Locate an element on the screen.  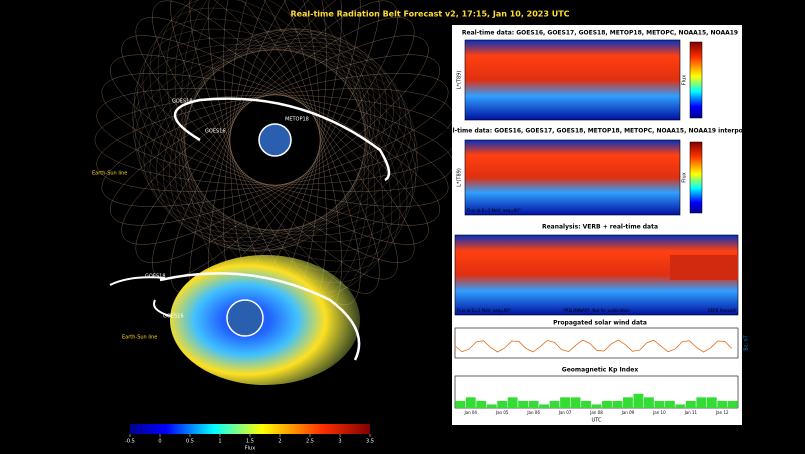
y2-label: Bz, nT is located at coordinates (747, 342).